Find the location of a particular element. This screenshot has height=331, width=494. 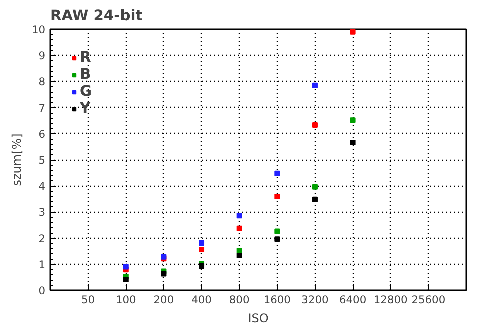

x-tick-label: 100 is located at coordinates (126, 300).